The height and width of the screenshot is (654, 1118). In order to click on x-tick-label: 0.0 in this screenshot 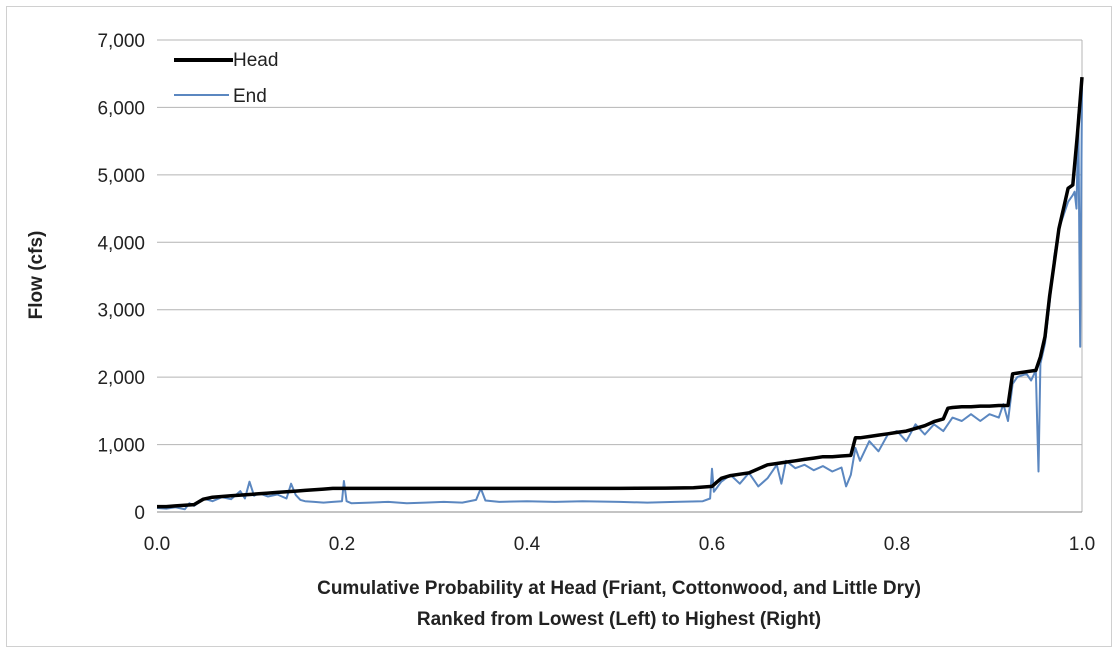, I will do `click(157, 544)`.